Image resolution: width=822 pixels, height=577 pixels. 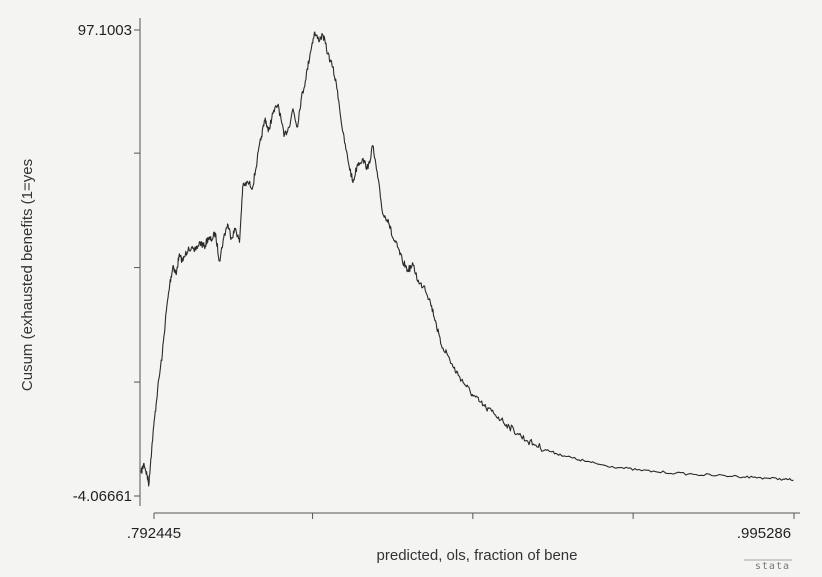 I want to click on y-tick-label-max: 97.1003, so click(x=105, y=30).